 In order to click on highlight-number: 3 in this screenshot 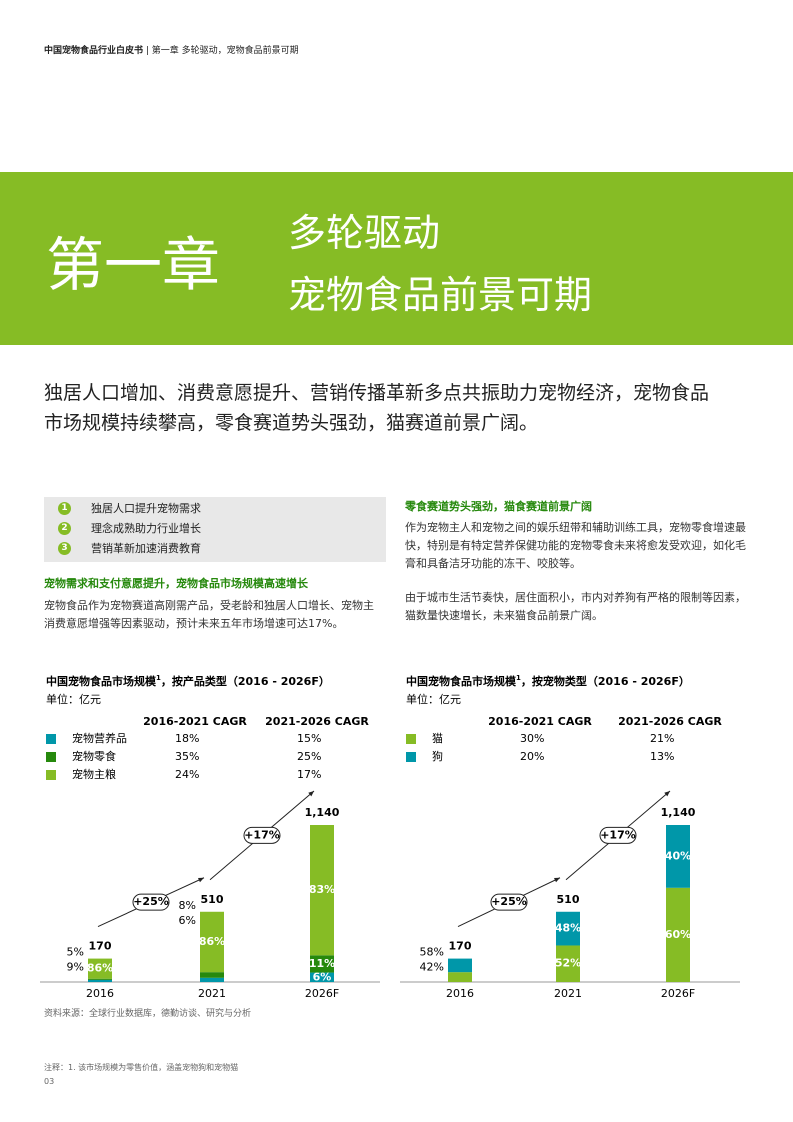, I will do `click(64, 548)`.